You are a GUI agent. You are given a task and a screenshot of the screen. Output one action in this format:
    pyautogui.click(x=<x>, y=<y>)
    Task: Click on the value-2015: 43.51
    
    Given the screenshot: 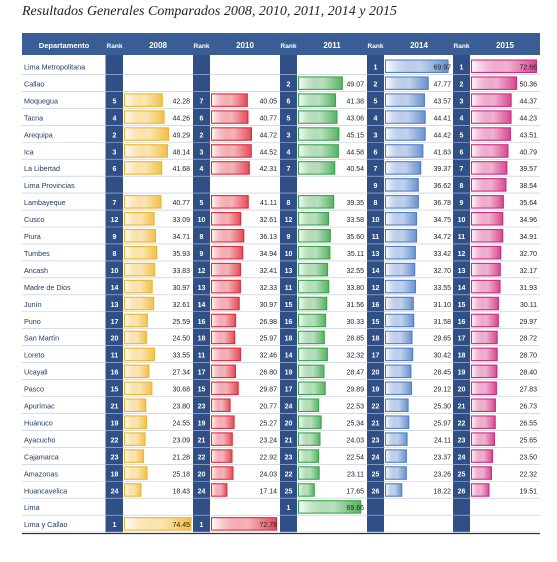 What is the action you would take?
    pyautogui.click(x=528, y=135)
    